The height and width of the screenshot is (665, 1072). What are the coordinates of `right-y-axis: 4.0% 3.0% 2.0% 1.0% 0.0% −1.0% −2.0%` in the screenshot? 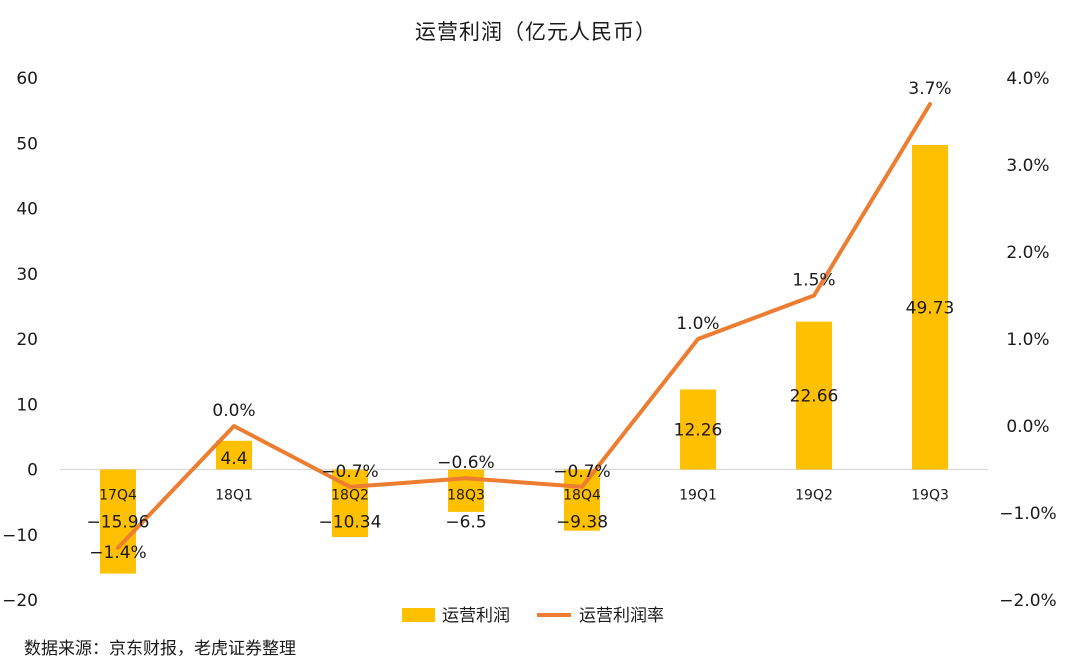 It's located at (1027, 340).